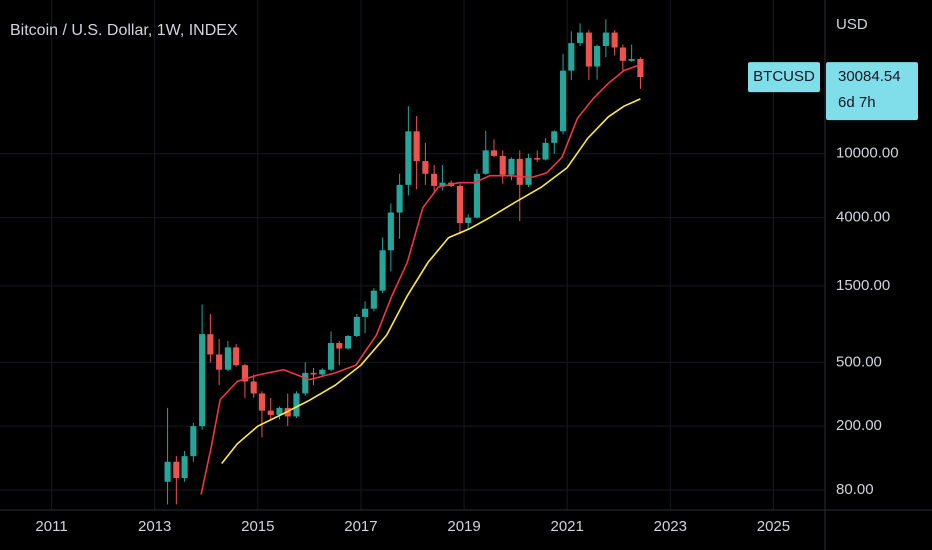 This screenshot has height=550, width=932. I want to click on x-tick-label: 2025, so click(773, 526).